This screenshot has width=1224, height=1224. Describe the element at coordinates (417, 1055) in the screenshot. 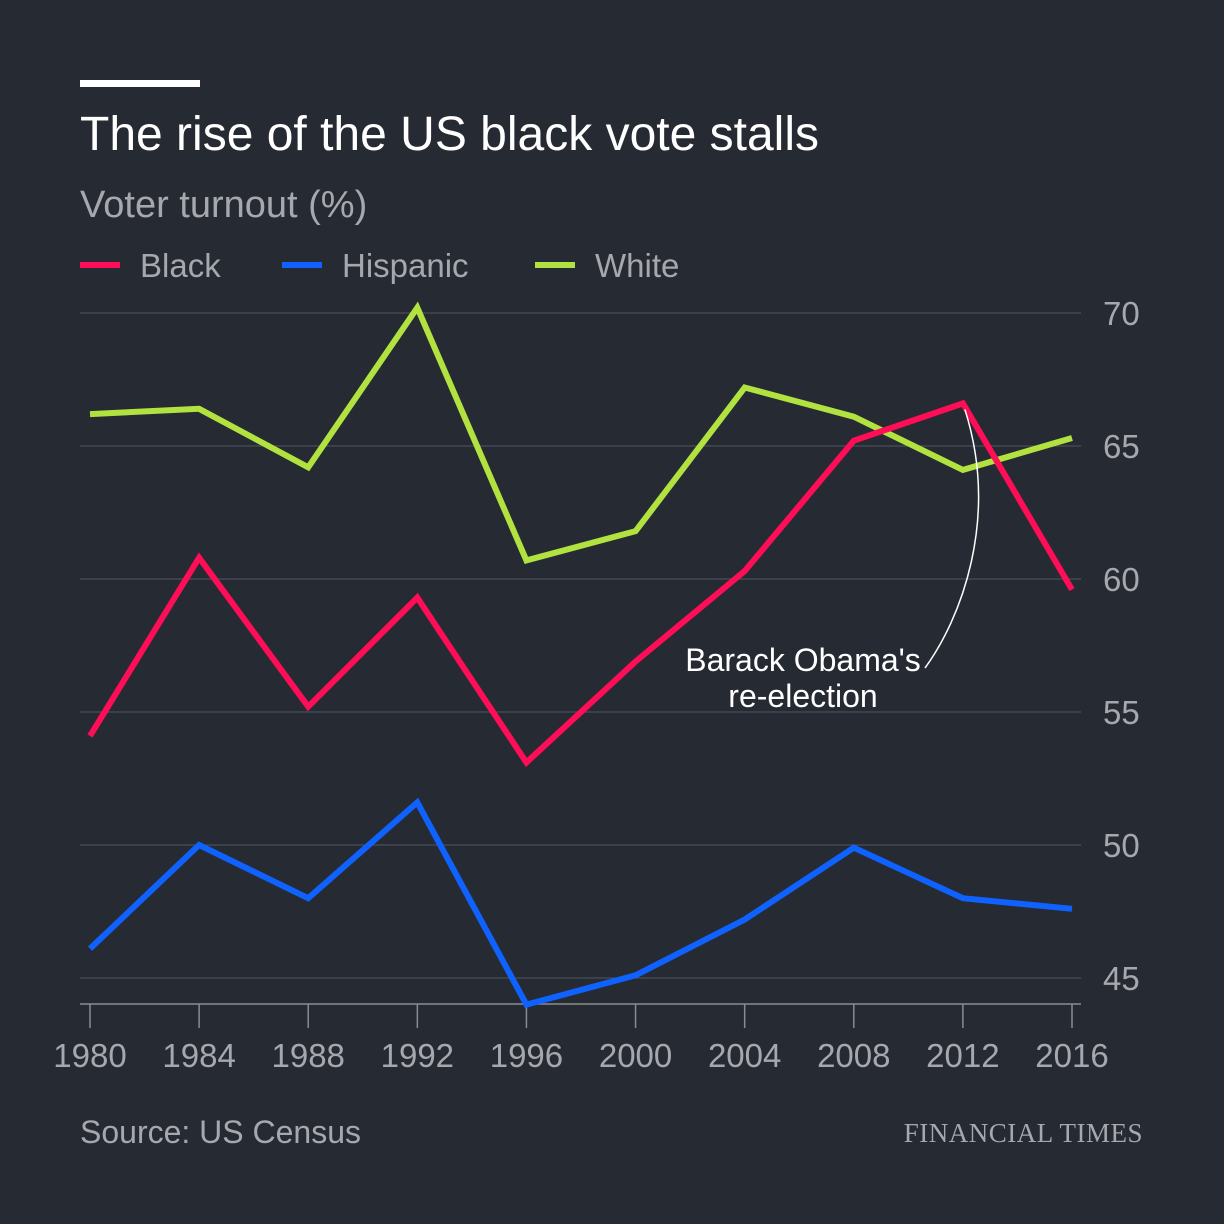

I see `x-tick-label: 1992` at that location.